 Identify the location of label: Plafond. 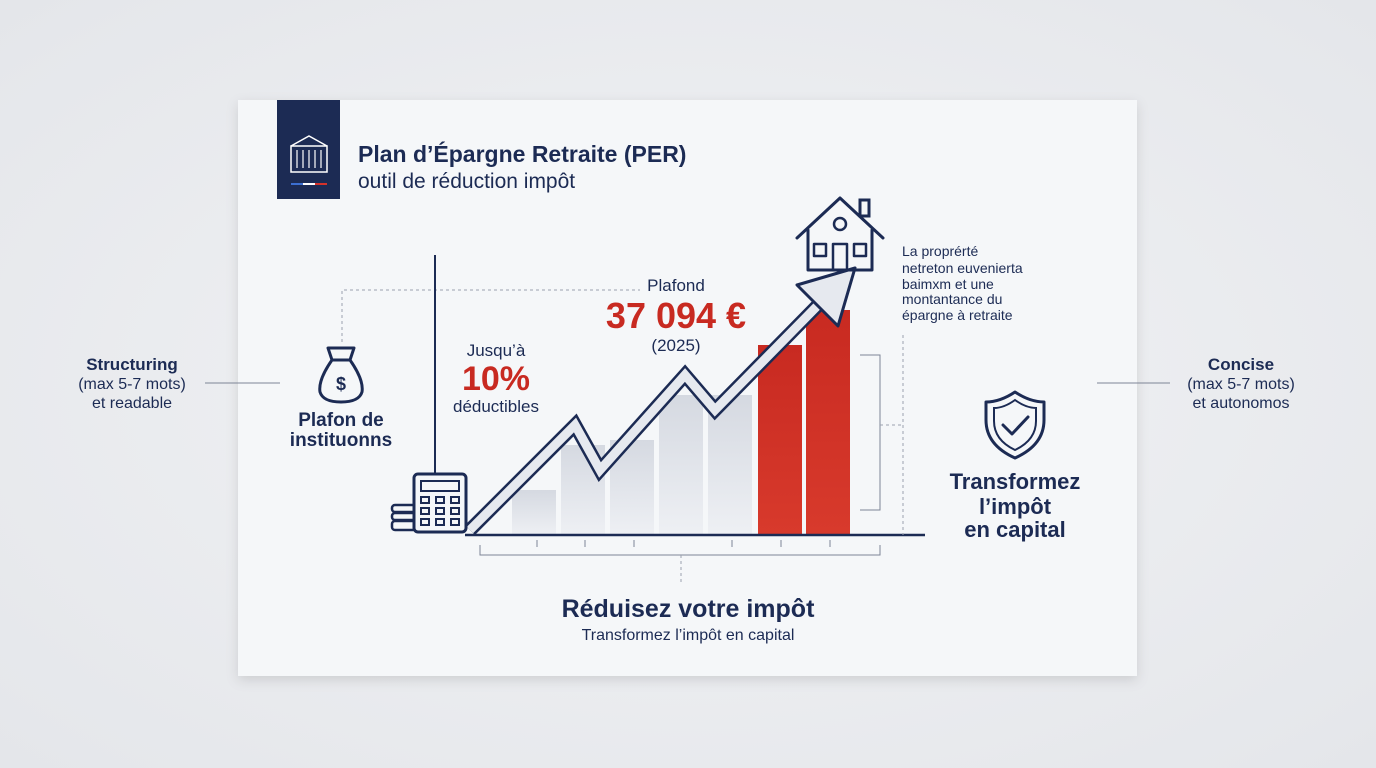
(676, 285).